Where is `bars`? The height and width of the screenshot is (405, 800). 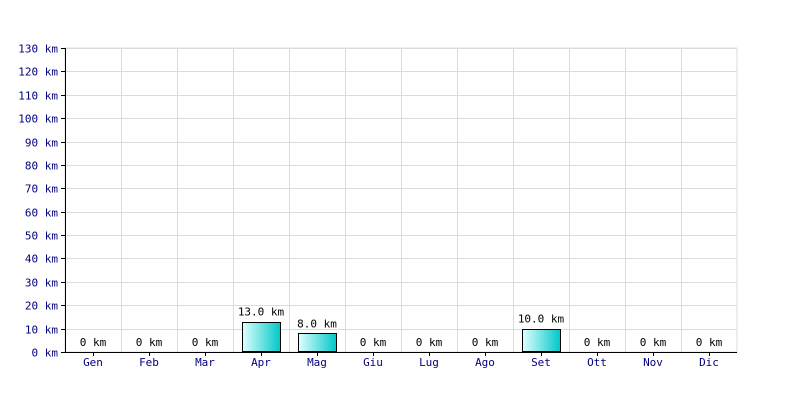 bars is located at coordinates (401, 337).